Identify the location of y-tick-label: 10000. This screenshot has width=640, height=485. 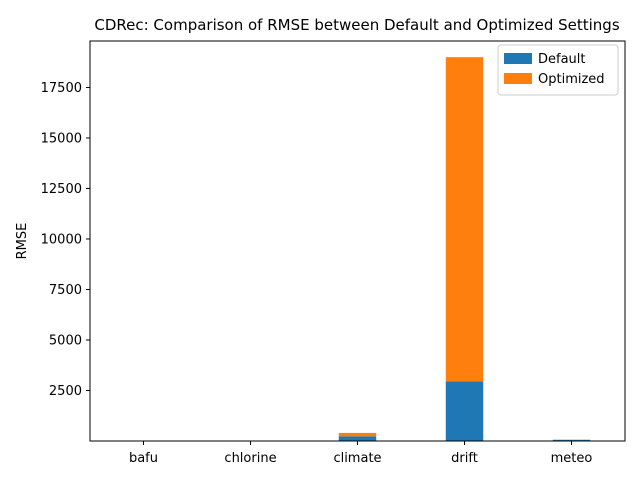
(61, 239).